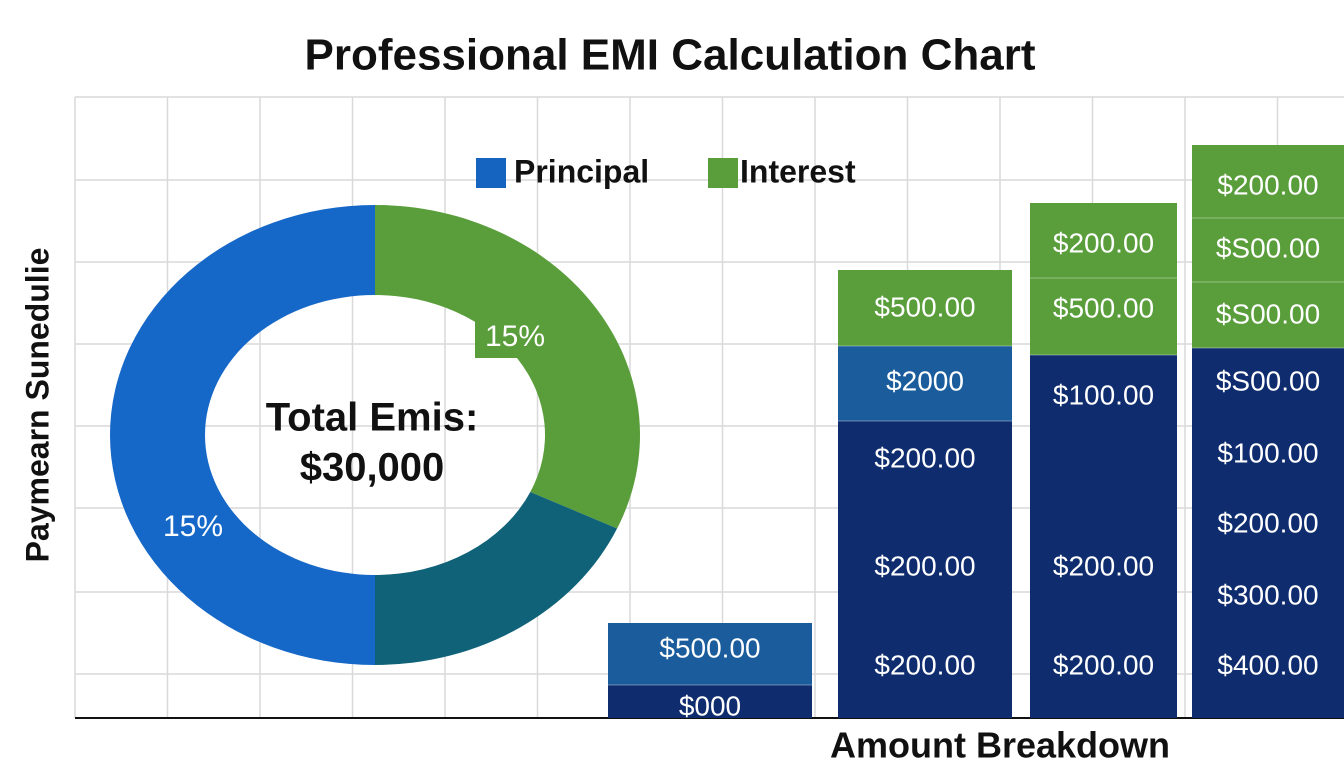 Image resolution: width=1344 pixels, height=768 pixels. What do you see at coordinates (37, 405) in the screenshot?
I see `y-axis-label: Paymearn Sunedulie` at bounding box center [37, 405].